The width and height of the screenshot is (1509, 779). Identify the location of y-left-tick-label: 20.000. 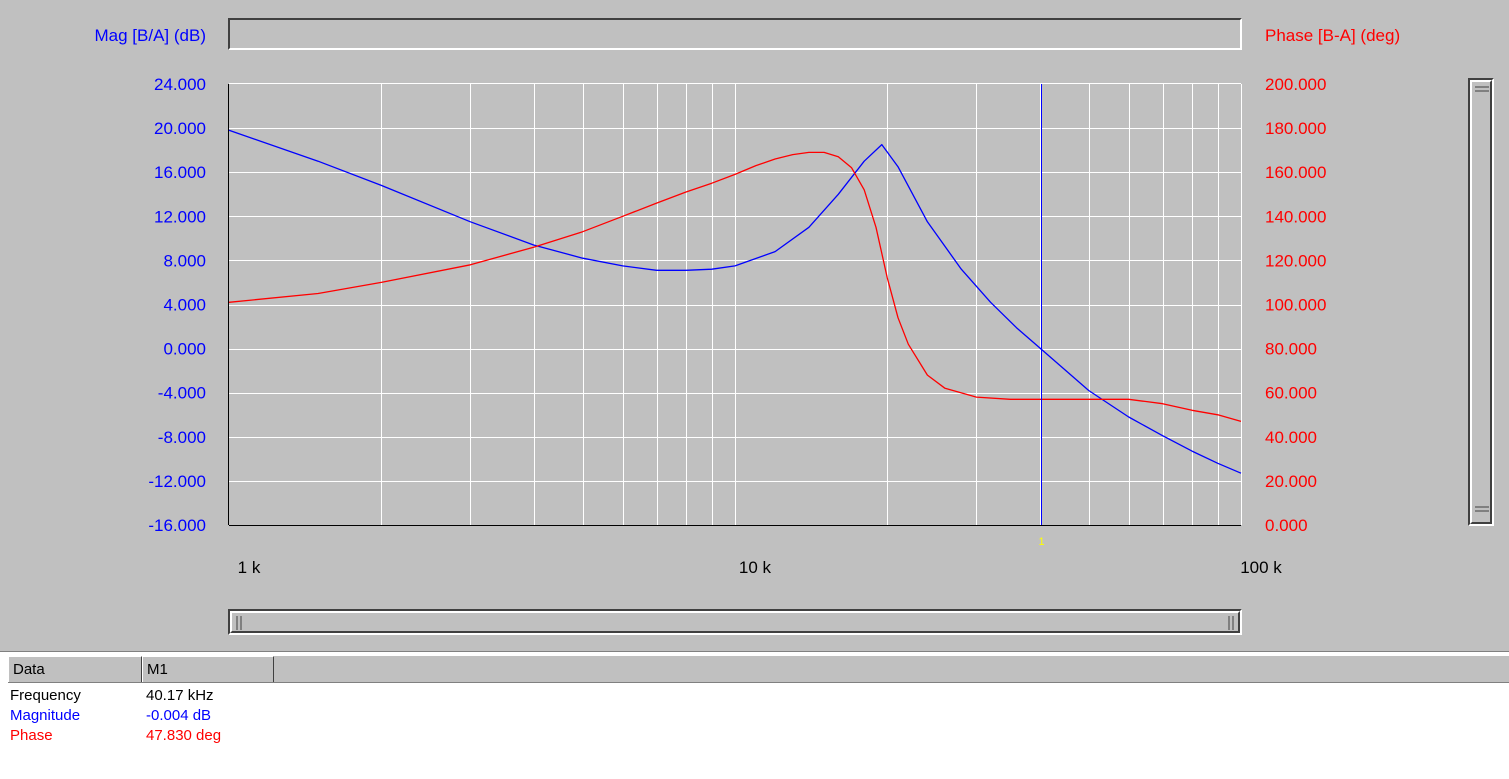
(180, 128).